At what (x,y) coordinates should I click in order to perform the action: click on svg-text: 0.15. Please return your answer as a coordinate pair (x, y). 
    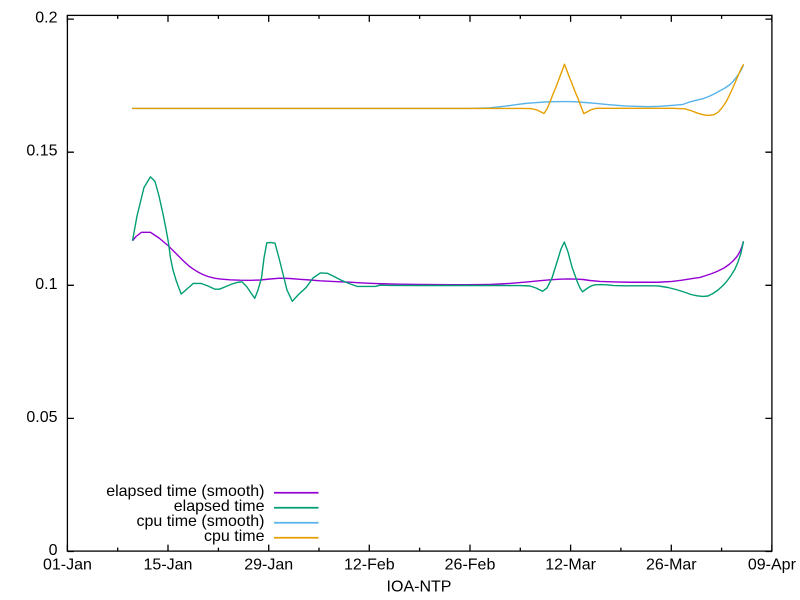
    Looking at the image, I should click on (41, 151).